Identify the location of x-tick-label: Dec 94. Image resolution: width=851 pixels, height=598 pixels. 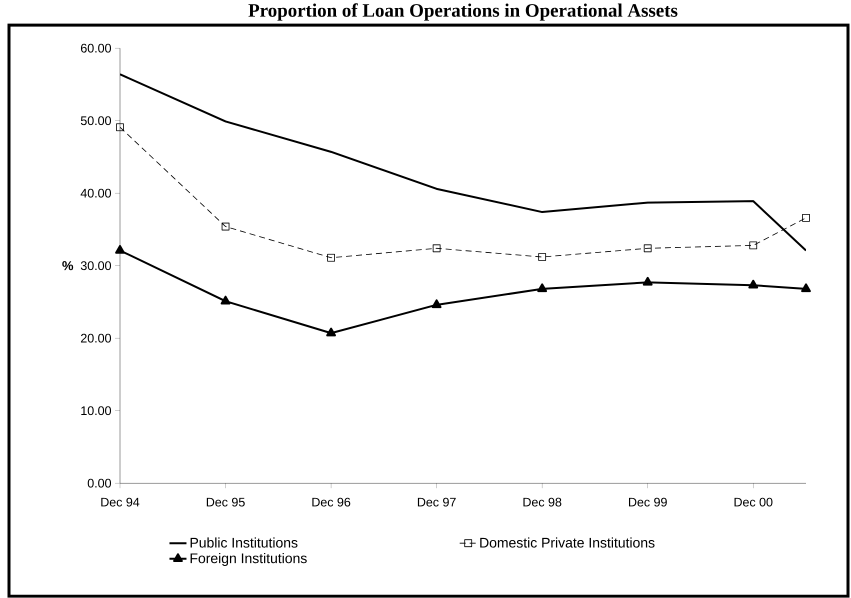
(120, 502).